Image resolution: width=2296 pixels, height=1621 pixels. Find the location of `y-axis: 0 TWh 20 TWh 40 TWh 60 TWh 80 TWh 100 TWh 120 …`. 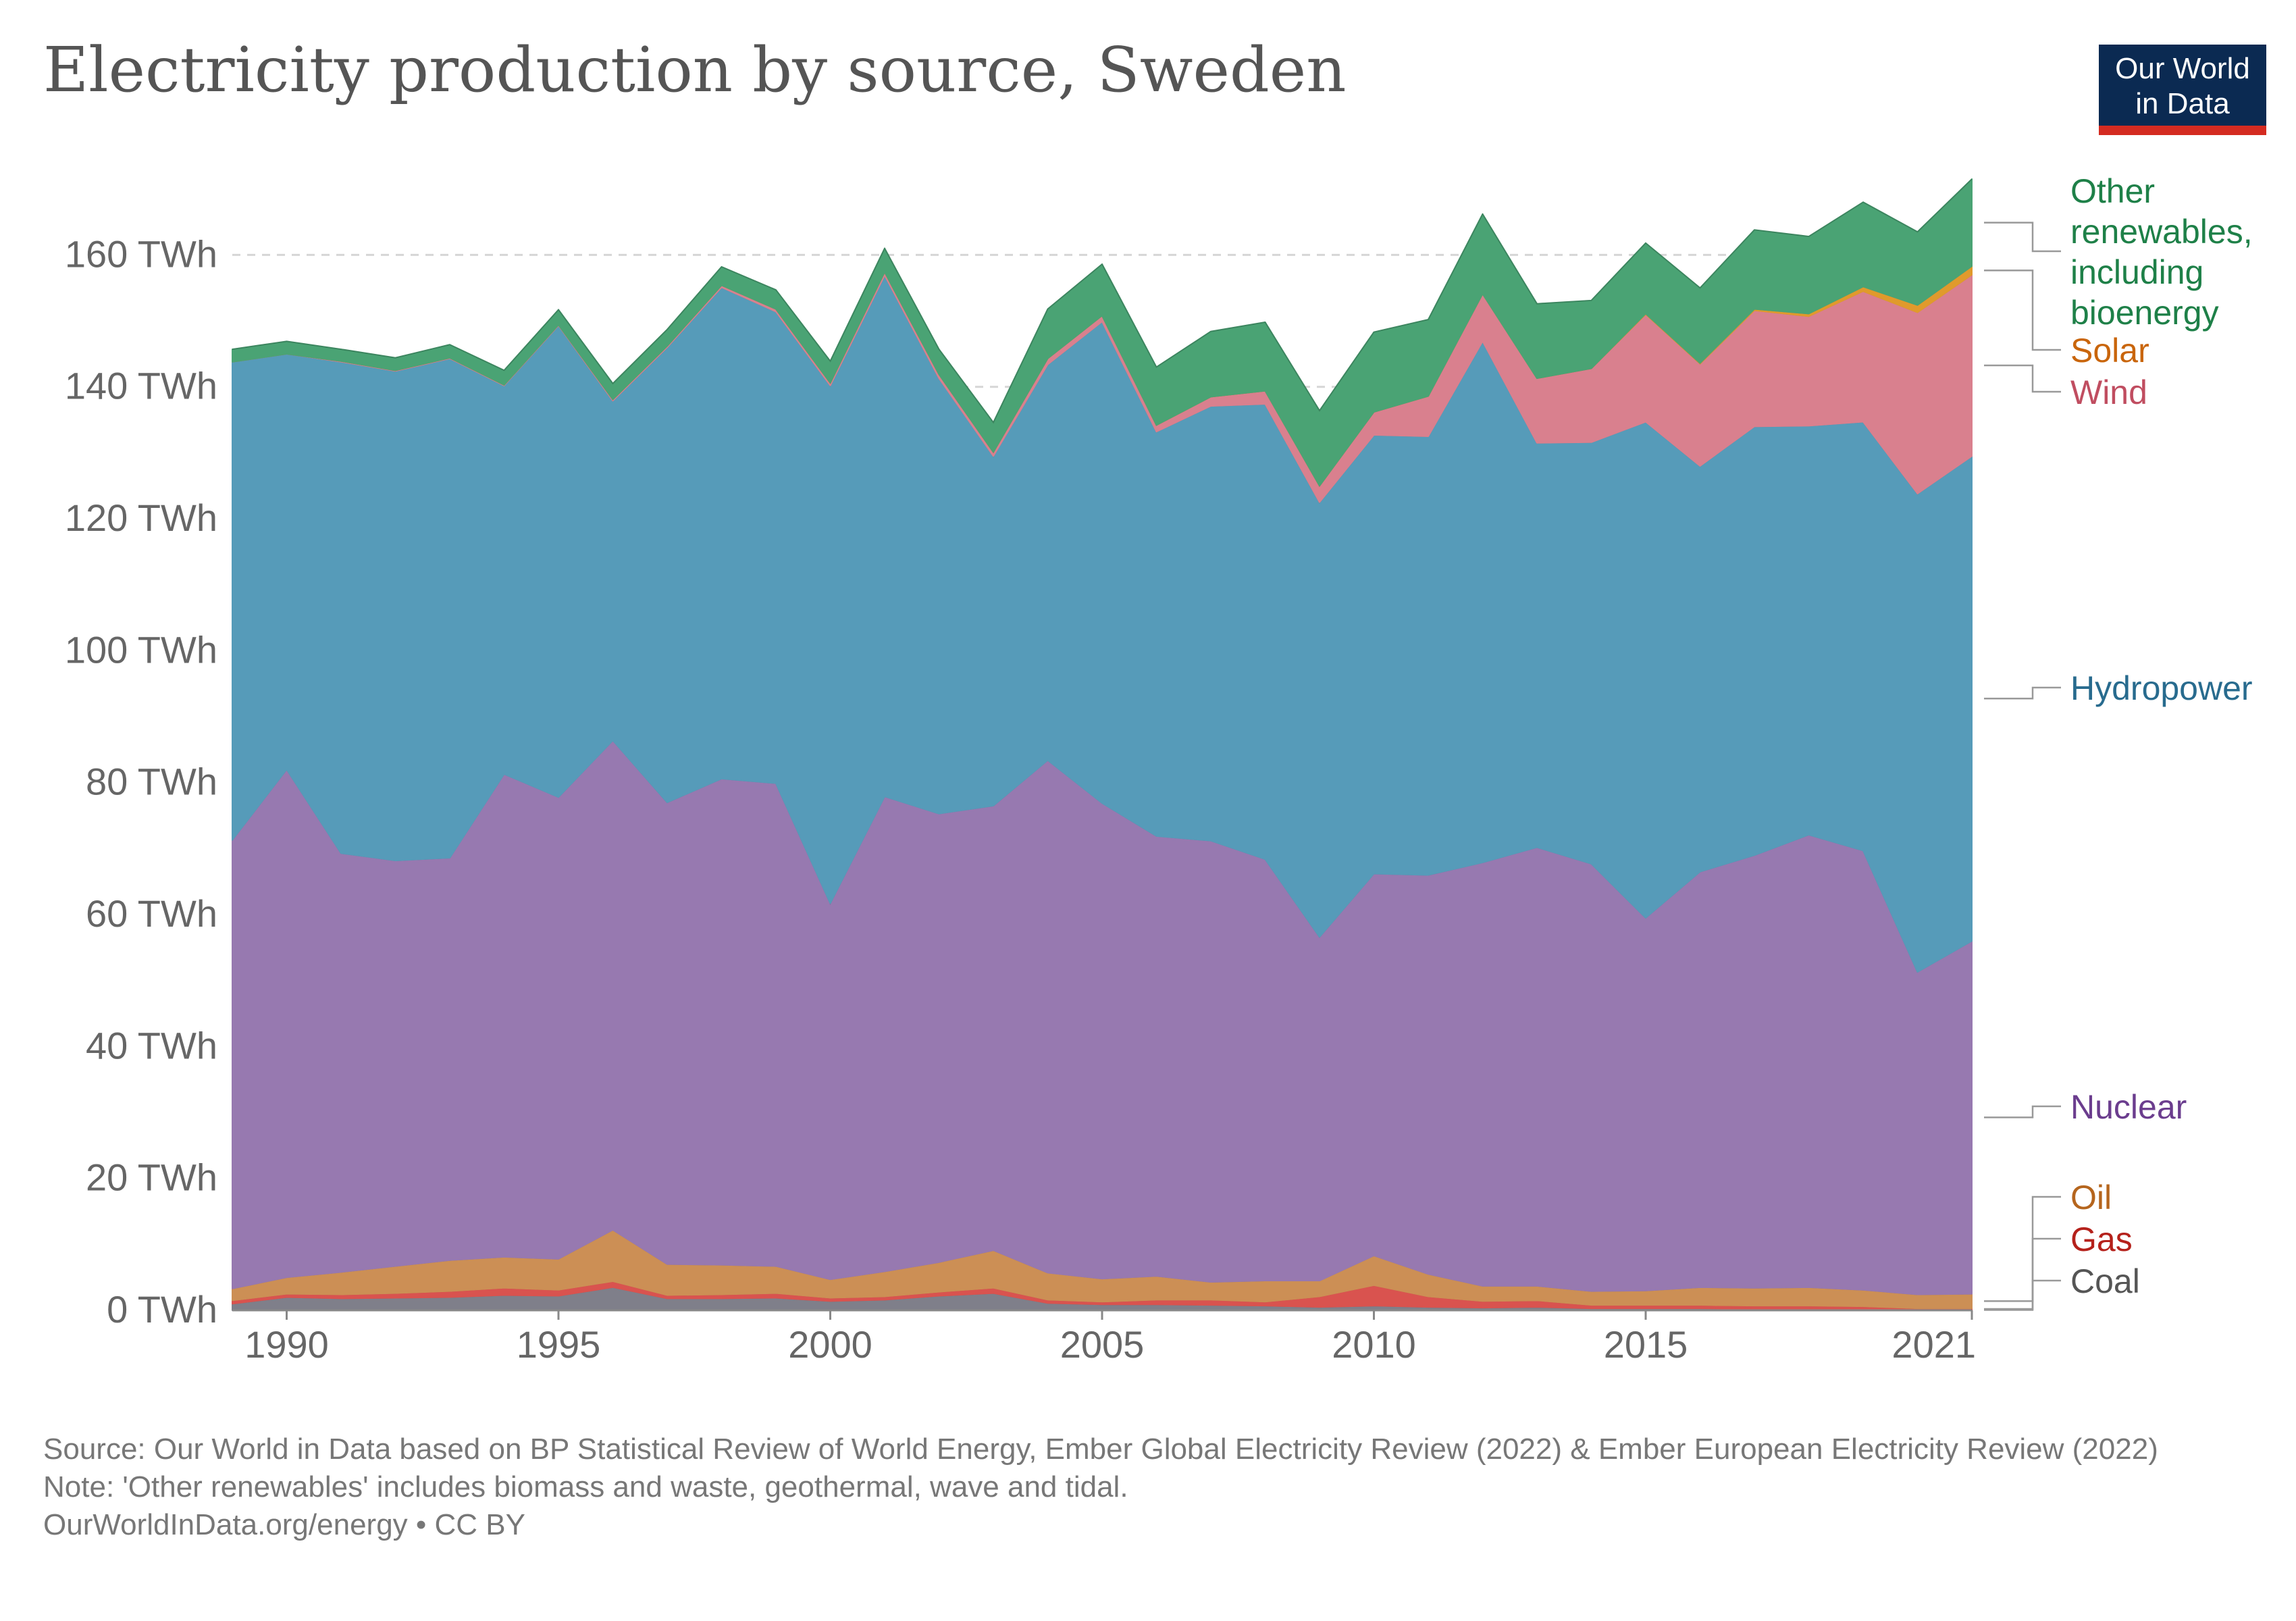

y-axis: 0 TWh 20 TWh 40 TWh 60 TWh 80 TWh 100 TWh 120 … is located at coordinates (141, 781).